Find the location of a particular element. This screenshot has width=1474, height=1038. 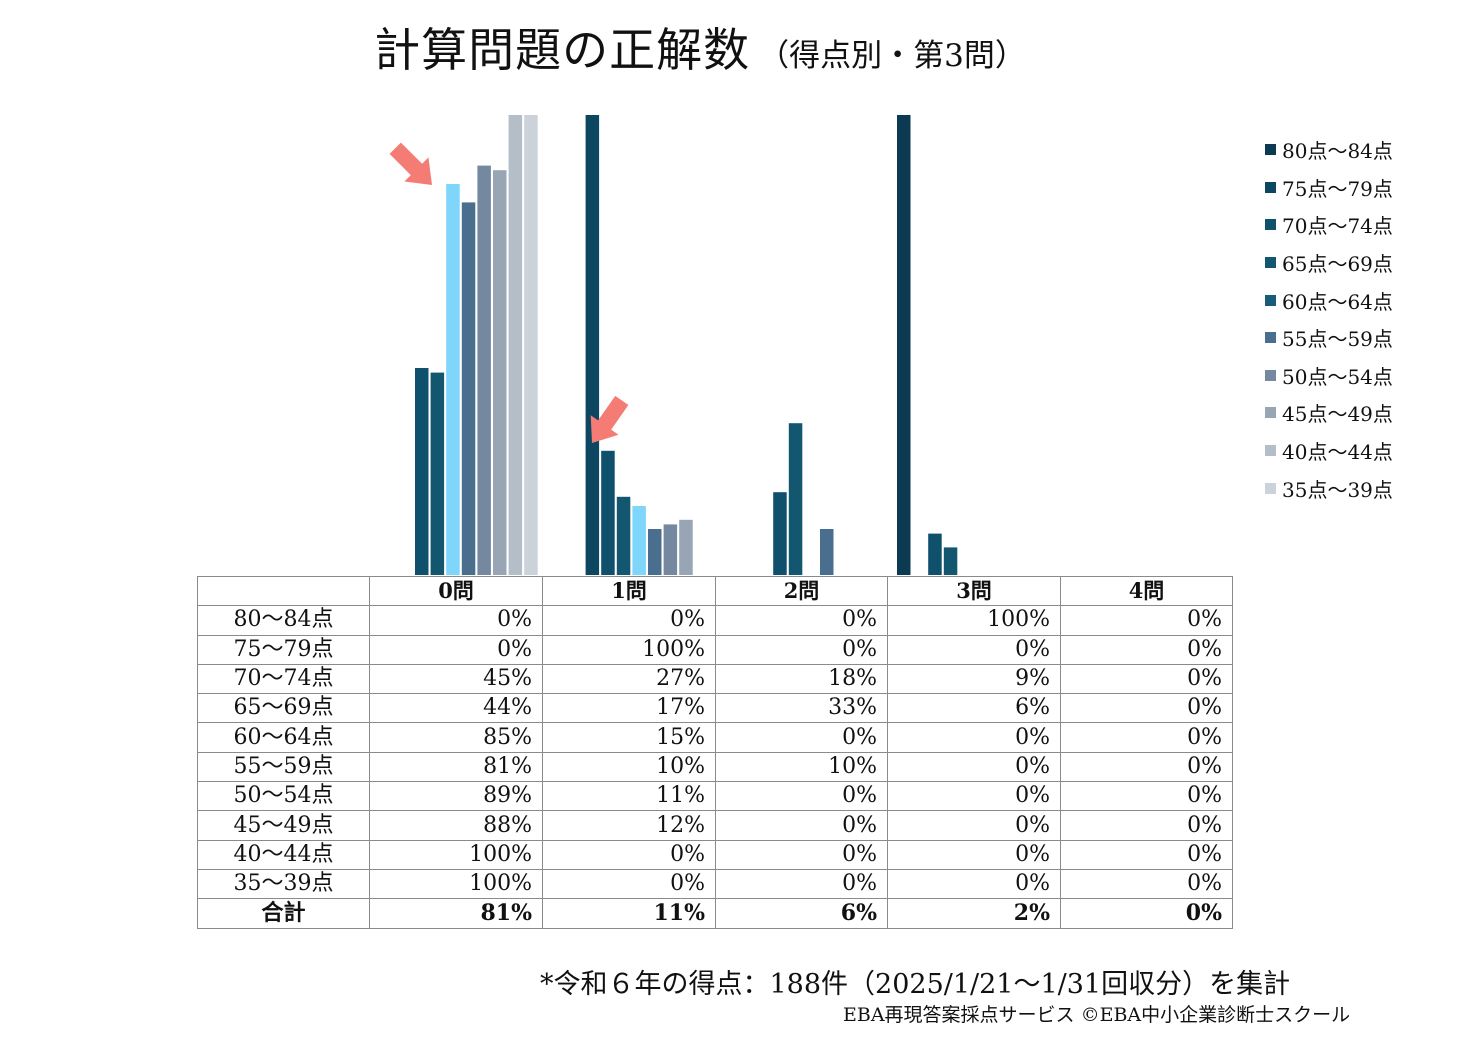

table-cell: 18% is located at coordinates (801, 679).